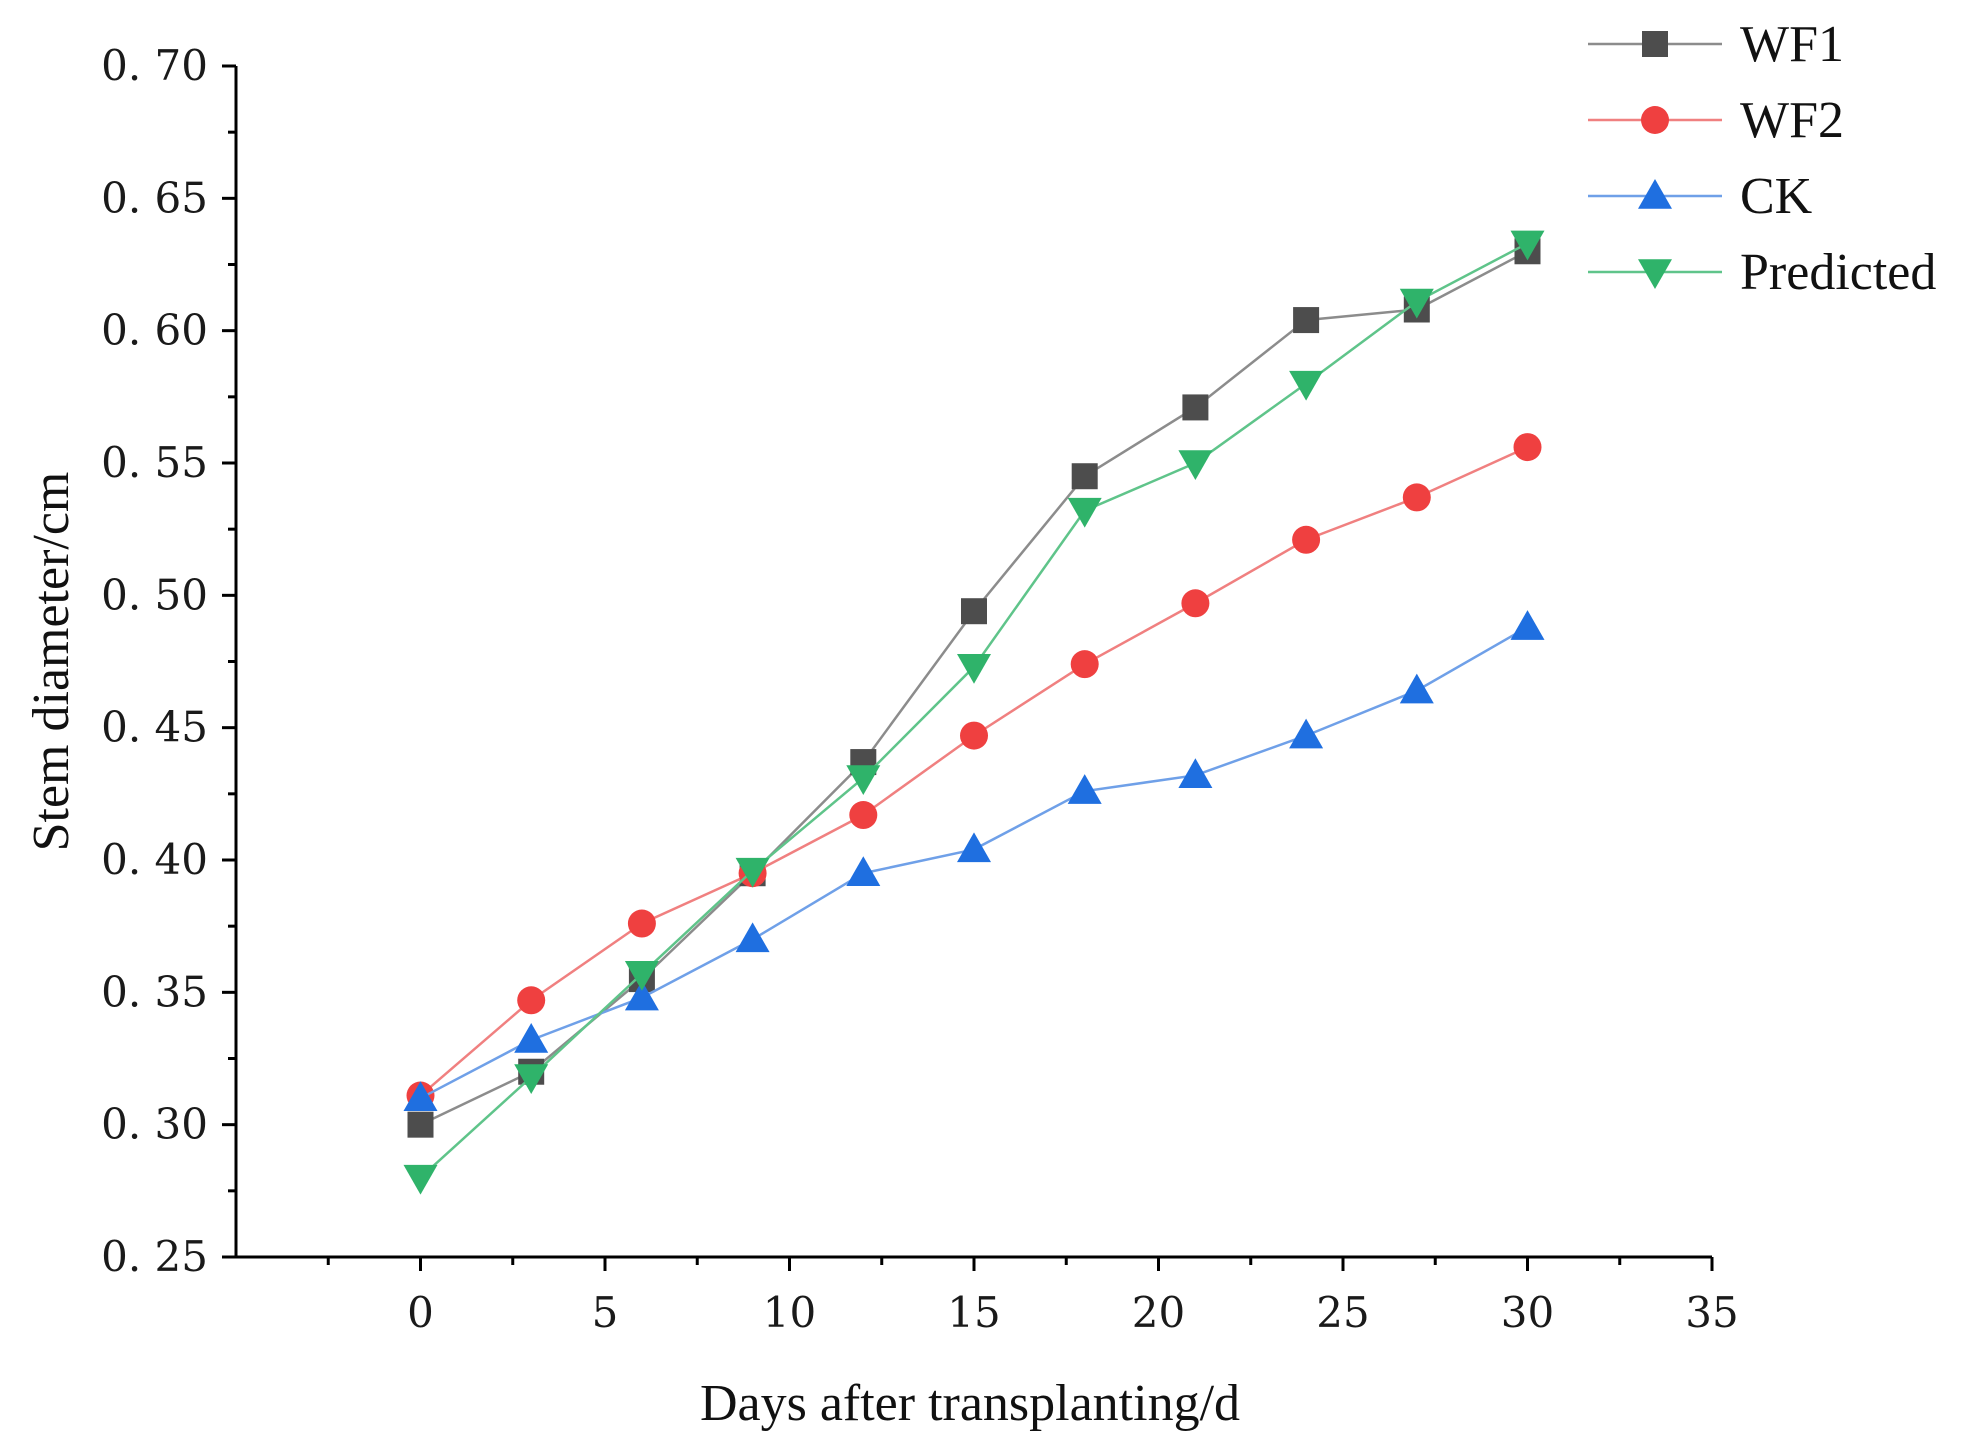 This screenshot has height=1452, width=1987. I want to click on y-tick-label: 0. 45, so click(154, 727).